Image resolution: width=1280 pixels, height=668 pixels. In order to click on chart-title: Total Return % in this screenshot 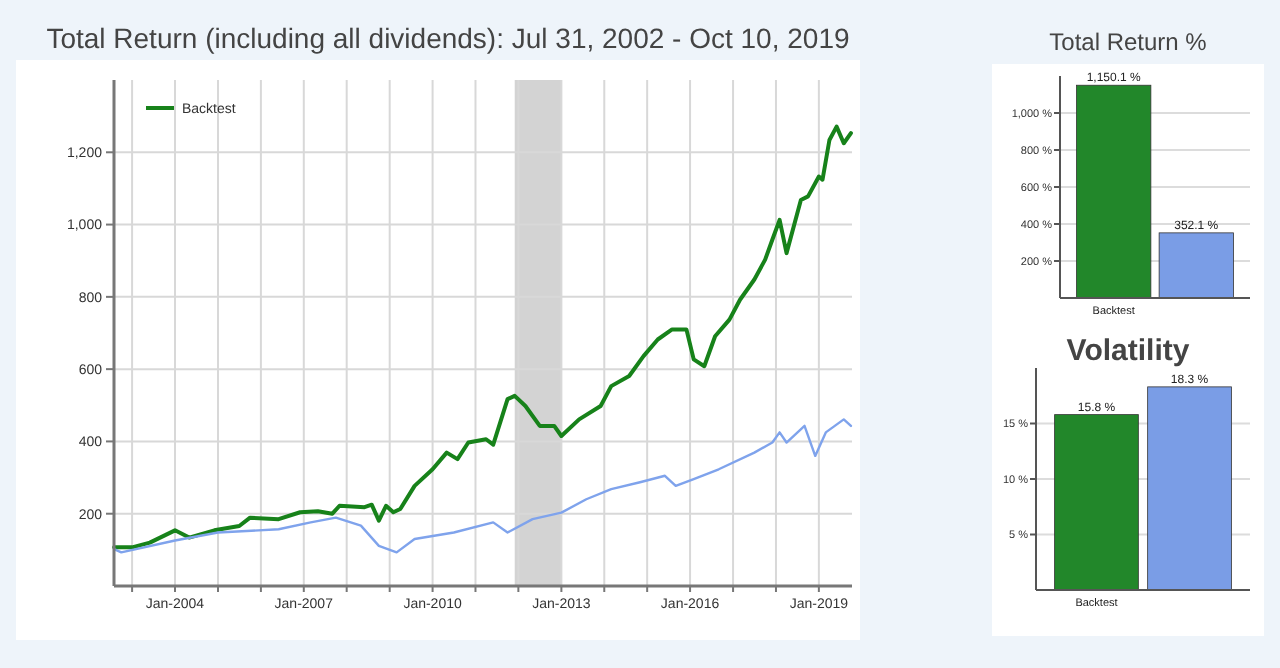, I will do `click(1128, 42)`.